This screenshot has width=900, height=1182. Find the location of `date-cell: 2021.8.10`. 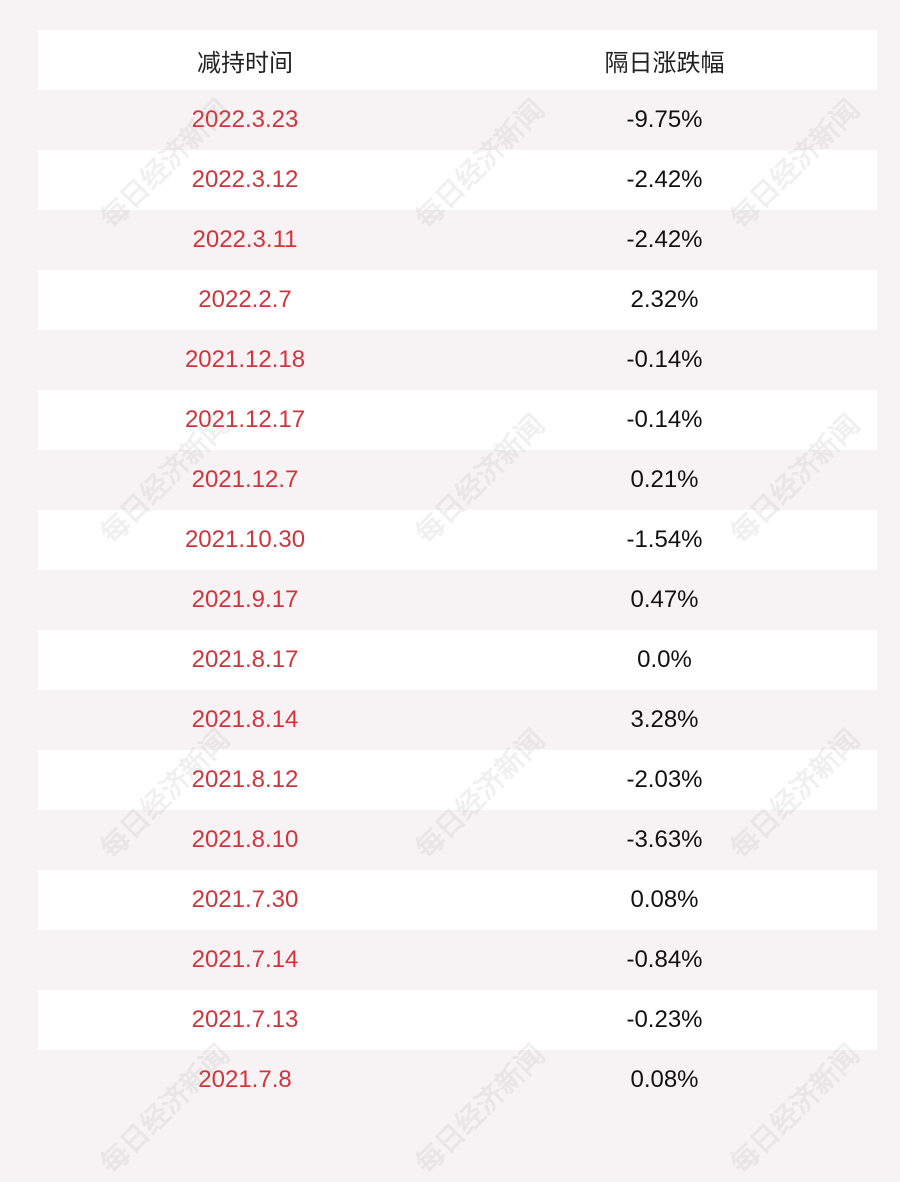

date-cell: 2021.8.10 is located at coordinates (245, 839).